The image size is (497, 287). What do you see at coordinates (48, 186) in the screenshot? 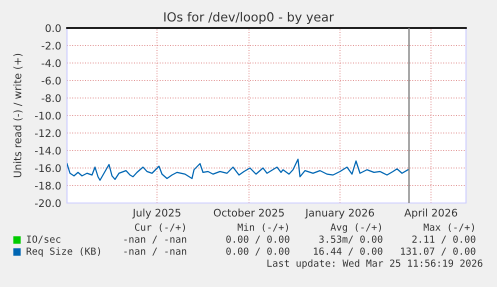
I see `y-tick-label: -18.0` at bounding box center [48, 186].